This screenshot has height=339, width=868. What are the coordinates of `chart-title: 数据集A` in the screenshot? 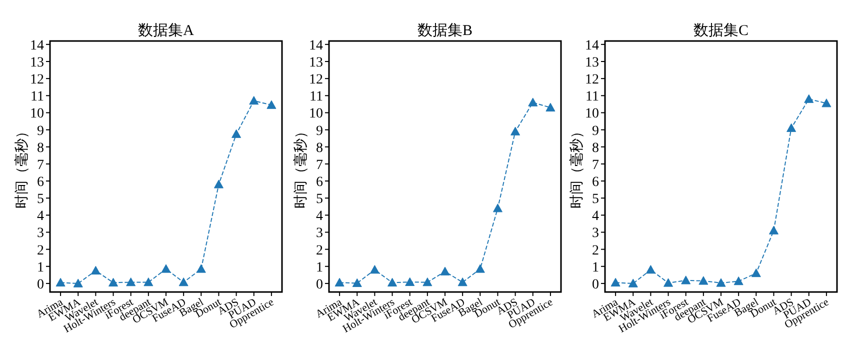 It's located at (166, 30).